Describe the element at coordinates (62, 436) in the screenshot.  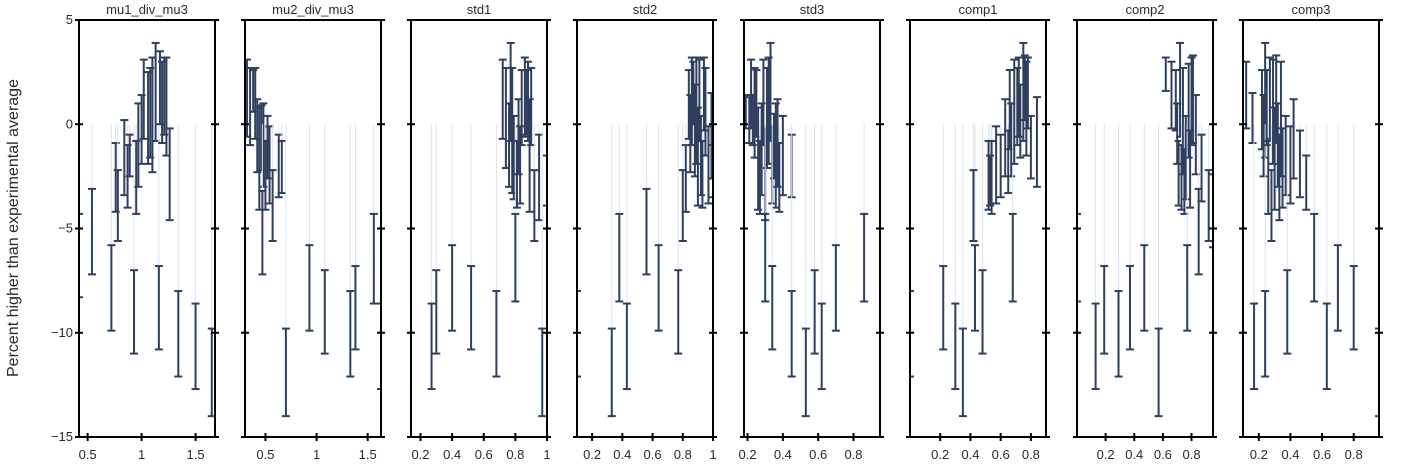
I see `y-tick-label: −15` at that location.